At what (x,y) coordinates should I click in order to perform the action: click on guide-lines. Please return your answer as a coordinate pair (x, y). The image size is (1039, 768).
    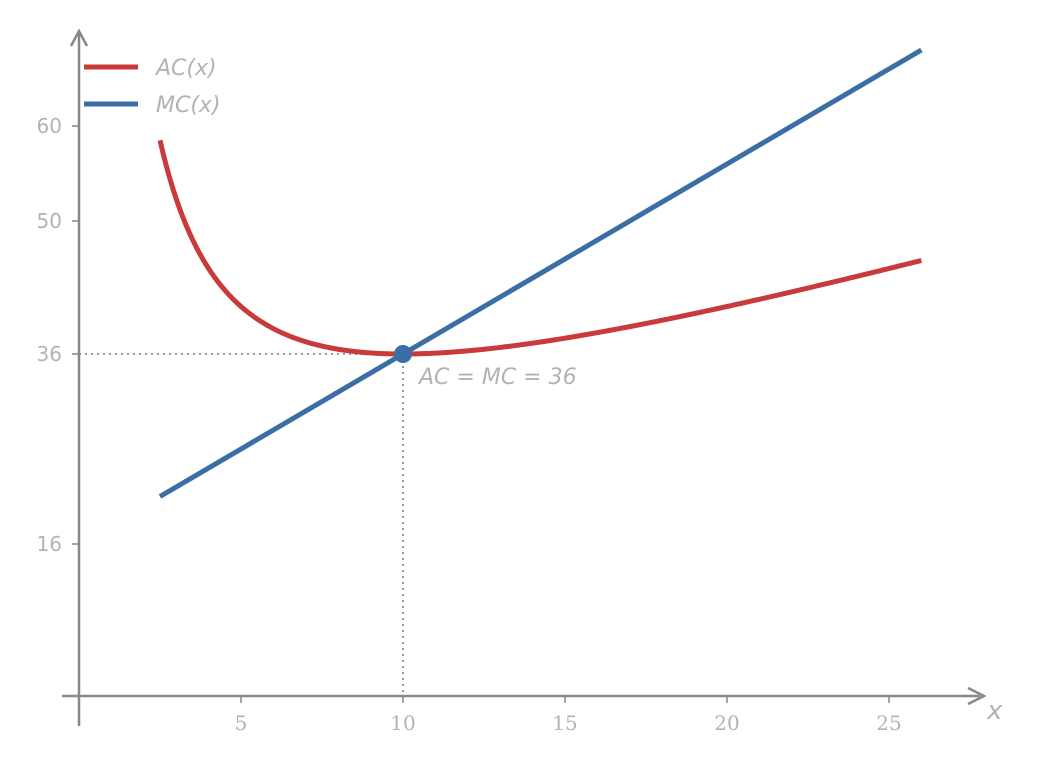
    Looking at the image, I should click on (241, 524).